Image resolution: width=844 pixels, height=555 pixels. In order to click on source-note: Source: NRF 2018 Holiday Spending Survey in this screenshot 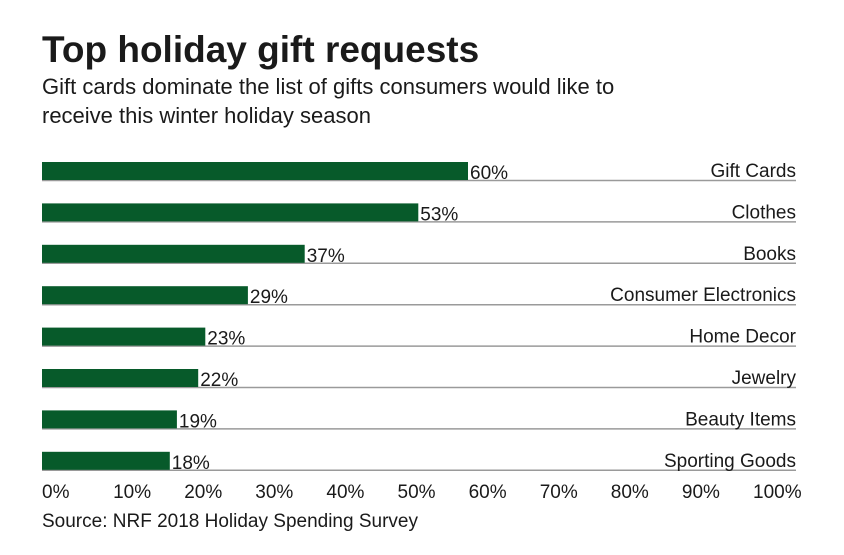, I will do `click(230, 521)`.